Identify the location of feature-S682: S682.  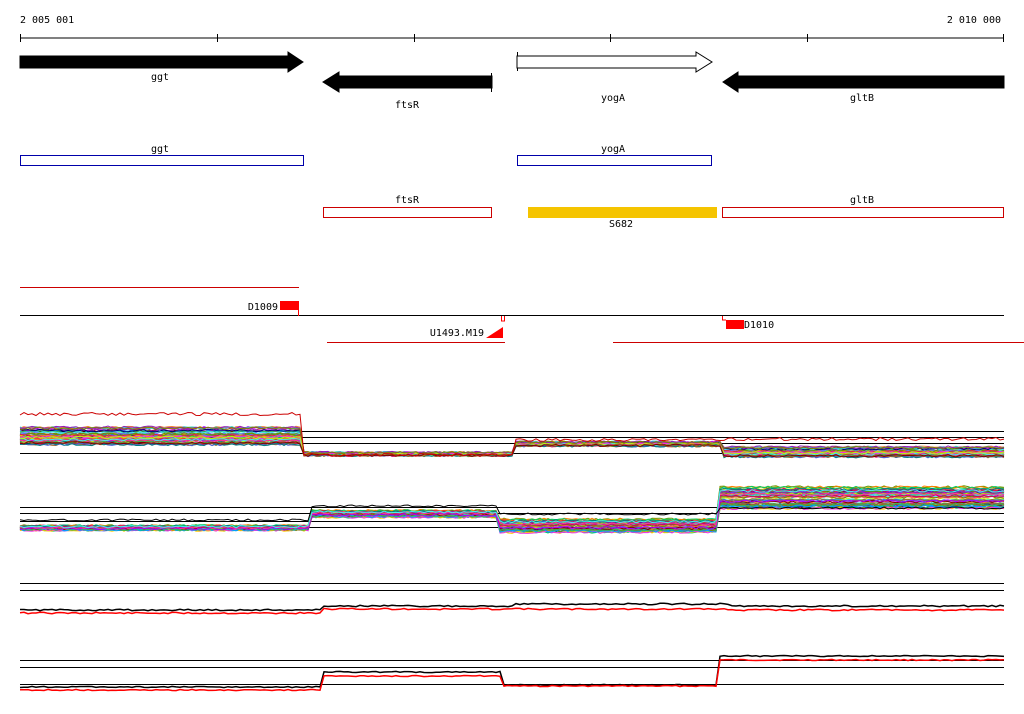
(622, 218).